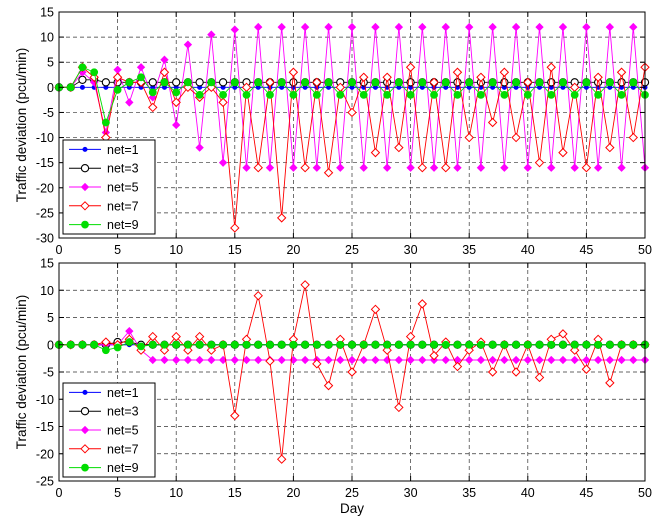  What do you see at coordinates (48, 373) in the screenshot?
I see `y-tick-label: -5` at bounding box center [48, 373].